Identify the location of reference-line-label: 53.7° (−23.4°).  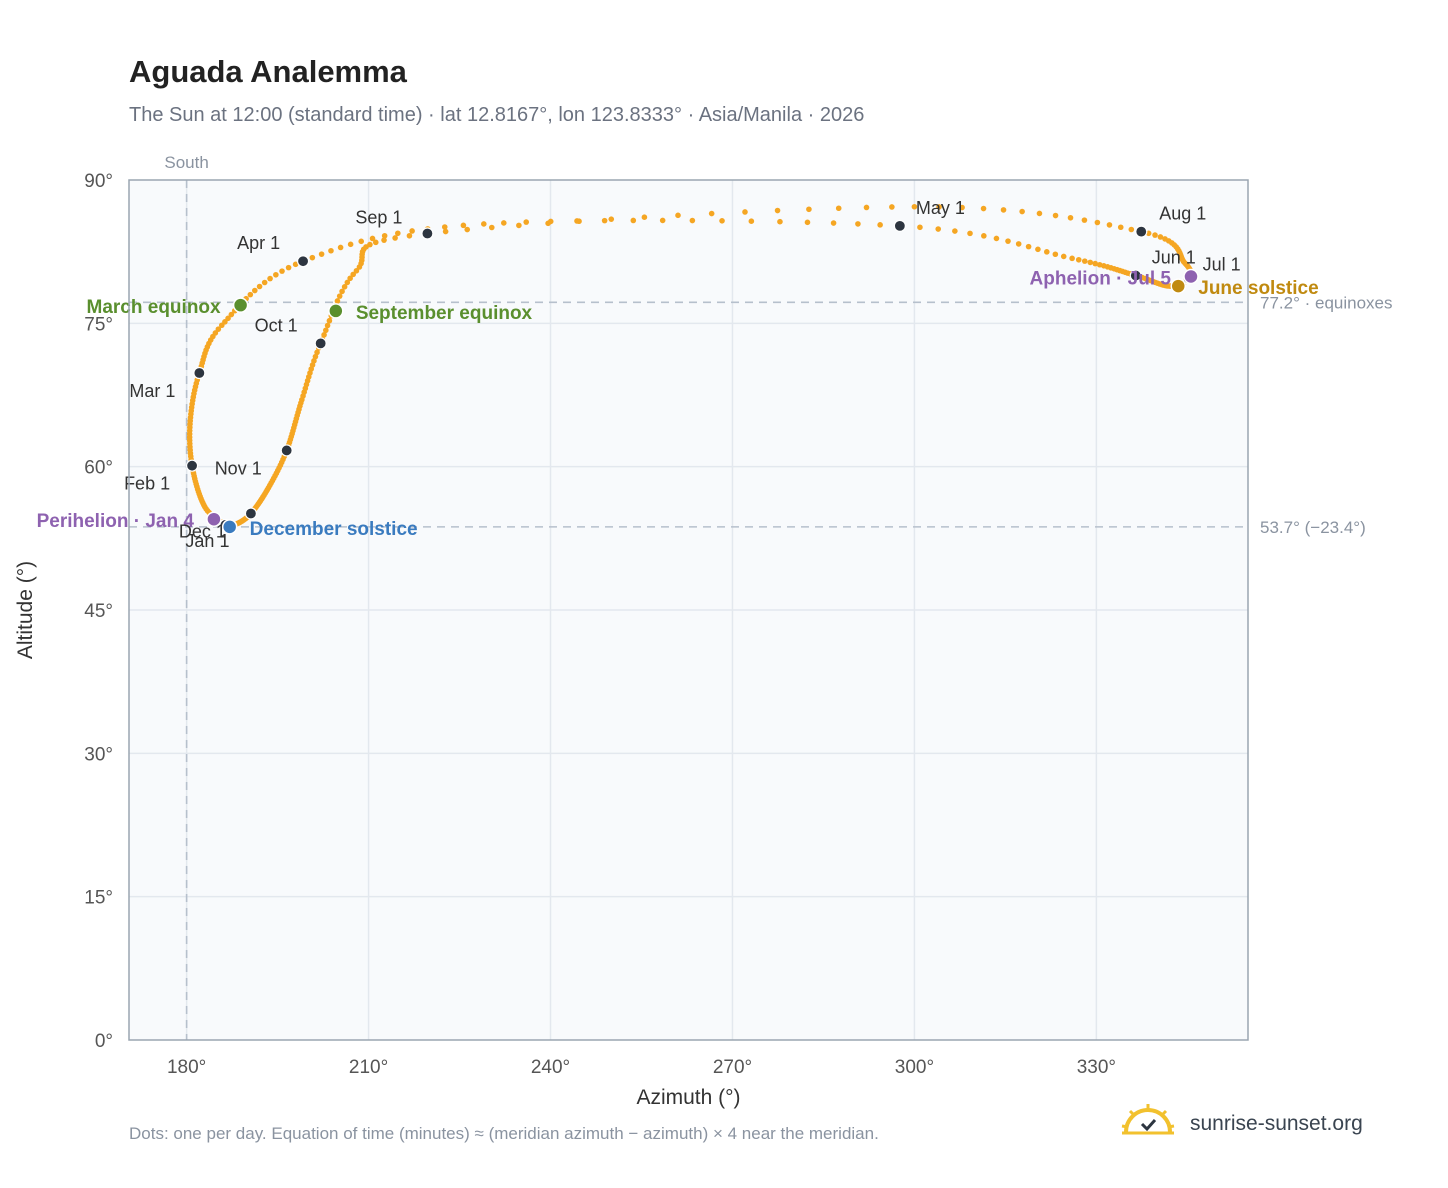
(1313, 527).